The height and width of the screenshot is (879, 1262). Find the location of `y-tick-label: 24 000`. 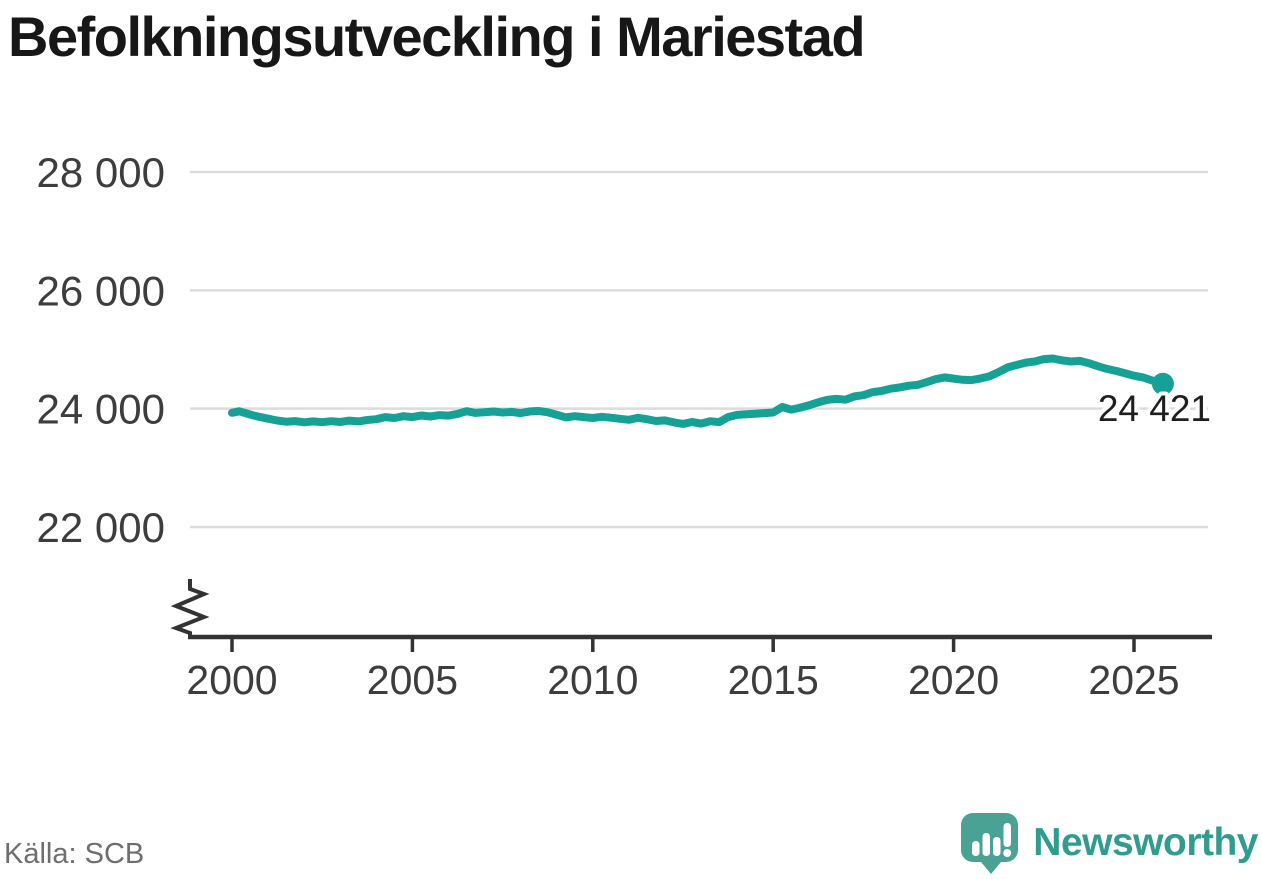

y-tick-label: 24 000 is located at coordinates (101, 409).